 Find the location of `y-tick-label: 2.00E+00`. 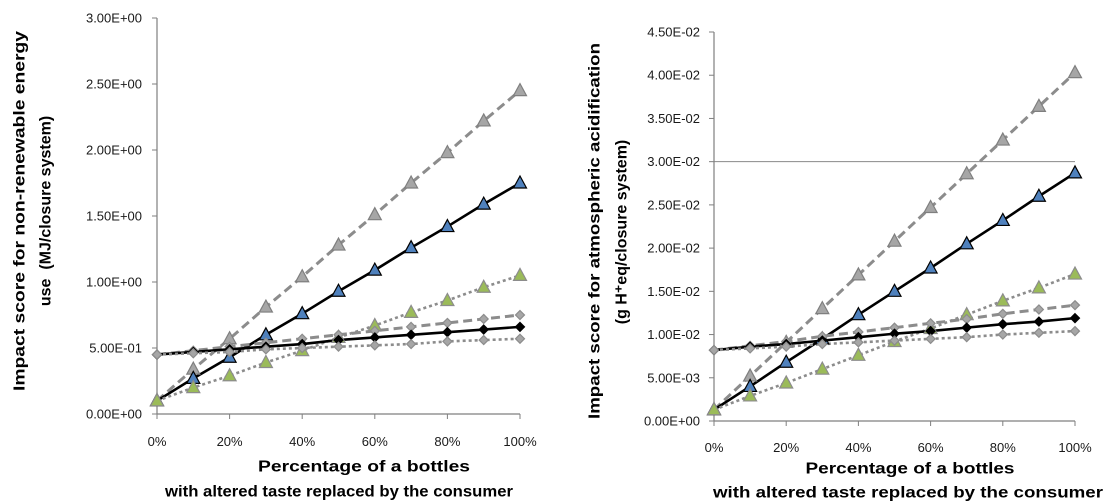

y-tick-label: 2.00E+00 is located at coordinates (114, 150).